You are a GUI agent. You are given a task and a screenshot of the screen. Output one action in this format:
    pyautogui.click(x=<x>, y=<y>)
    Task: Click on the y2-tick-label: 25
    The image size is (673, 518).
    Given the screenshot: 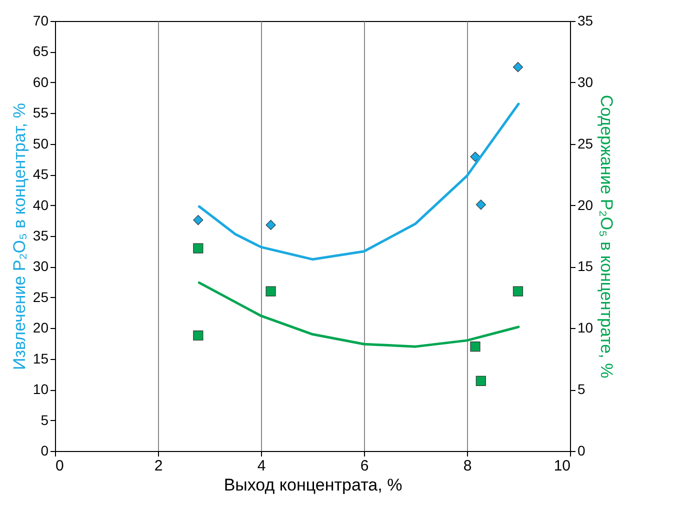 What is the action you would take?
    pyautogui.click(x=586, y=143)
    